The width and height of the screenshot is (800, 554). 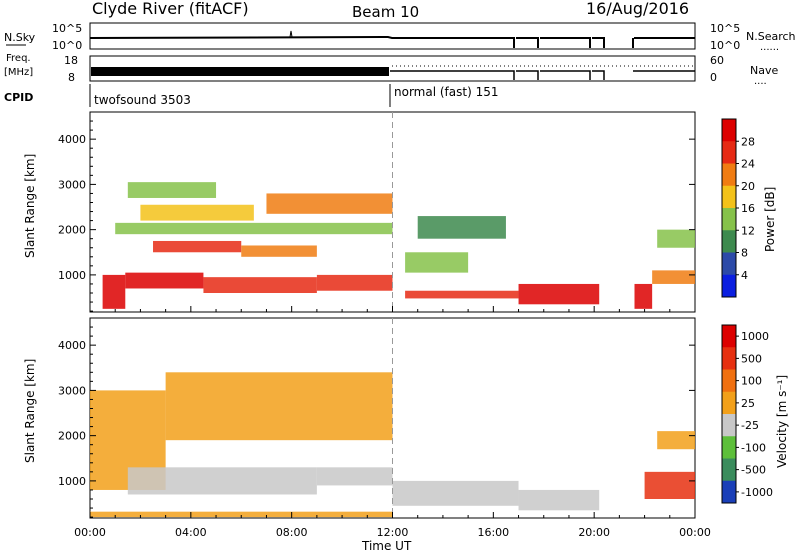 What do you see at coordinates (251, 95) in the screenshot?
I see `cpid-strip: CPID twofsound 3503 normal (fast) 151` at bounding box center [251, 95].